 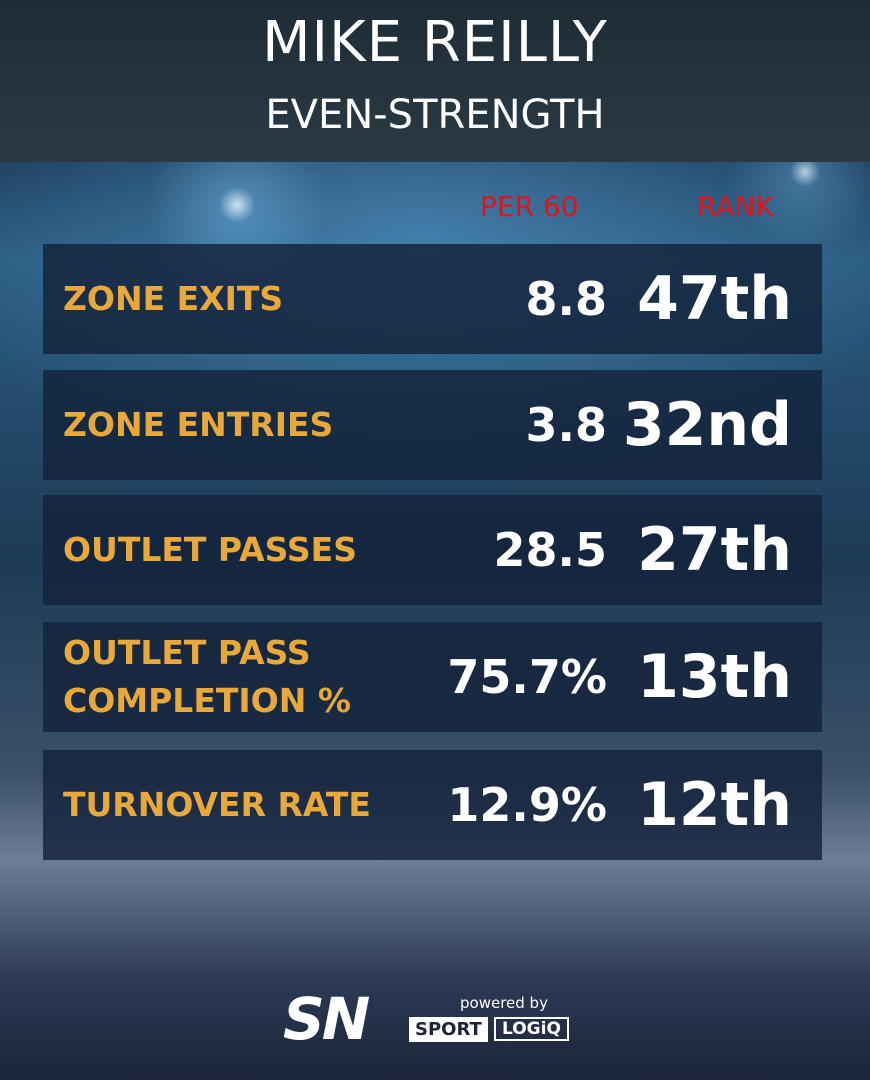 What do you see at coordinates (432, 805) in the screenshot?
I see `stat-row: TURNOVER RATE 12.9% 12th` at bounding box center [432, 805].